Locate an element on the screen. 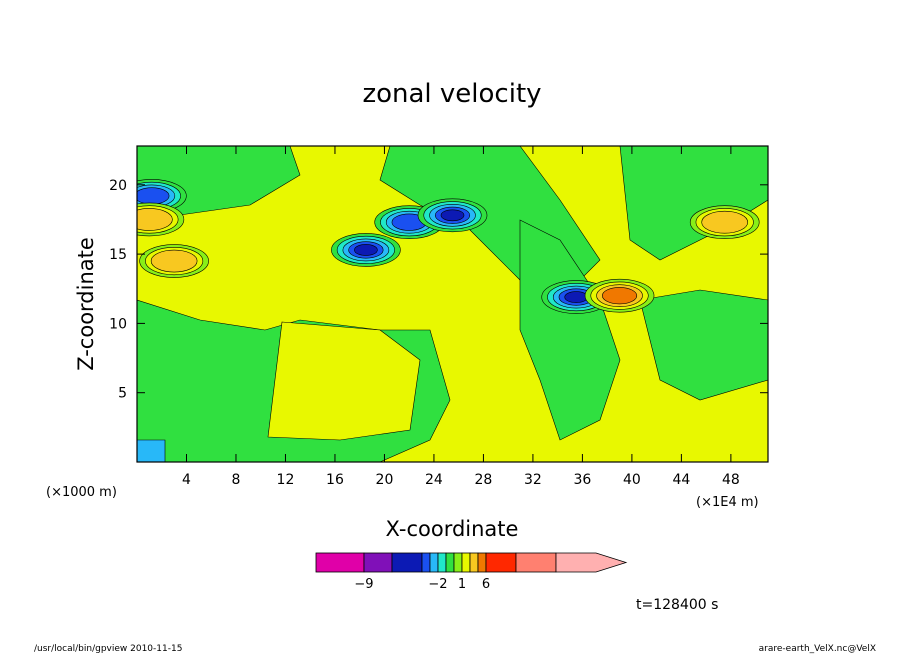 This screenshot has width=904, height=654. x-tick-label: 24 is located at coordinates (434, 480).